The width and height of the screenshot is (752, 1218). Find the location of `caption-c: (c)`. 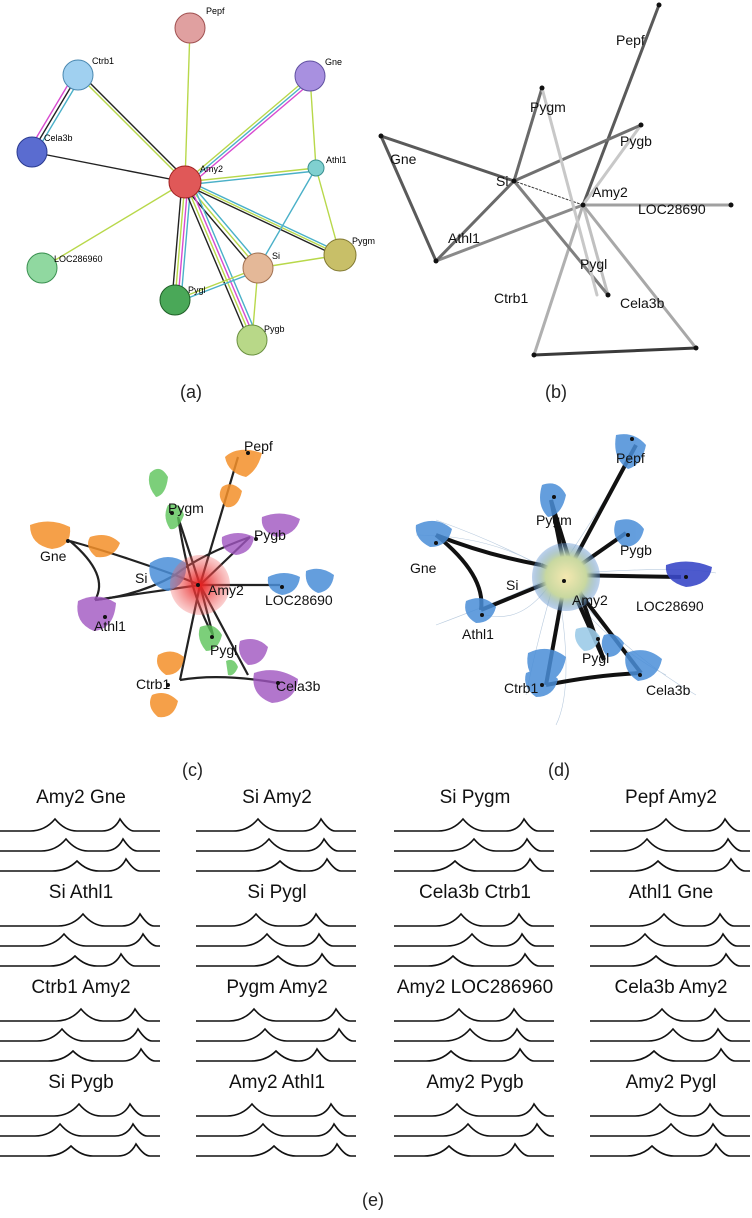

caption-c: (c) is located at coordinates (192, 770).